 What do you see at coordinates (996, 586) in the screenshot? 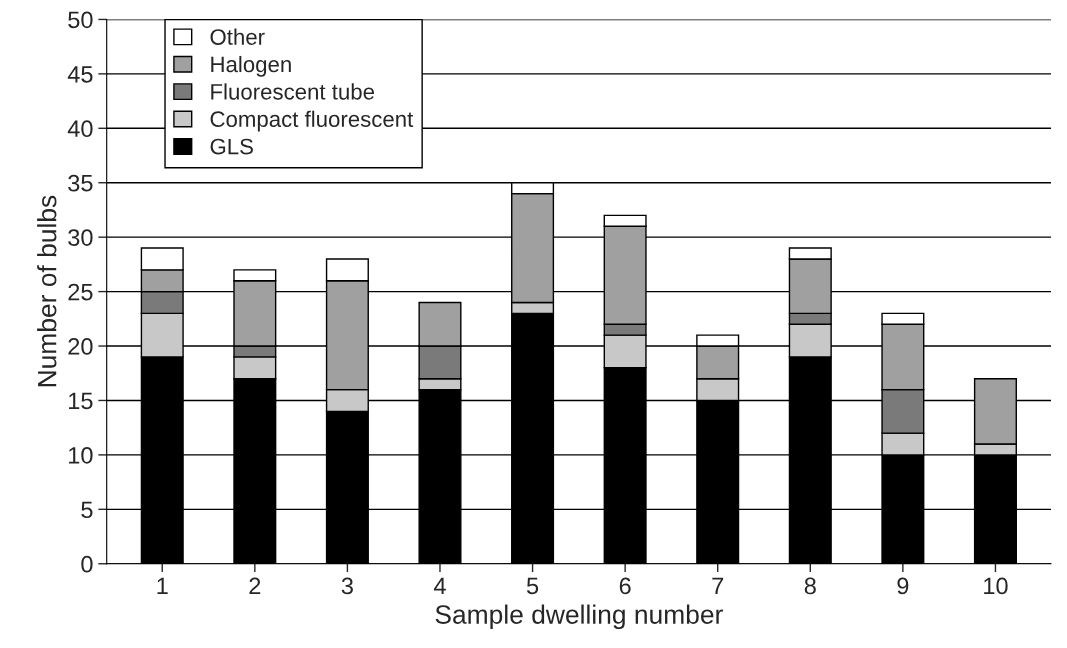
I see `x-tick-label: 10` at bounding box center [996, 586].